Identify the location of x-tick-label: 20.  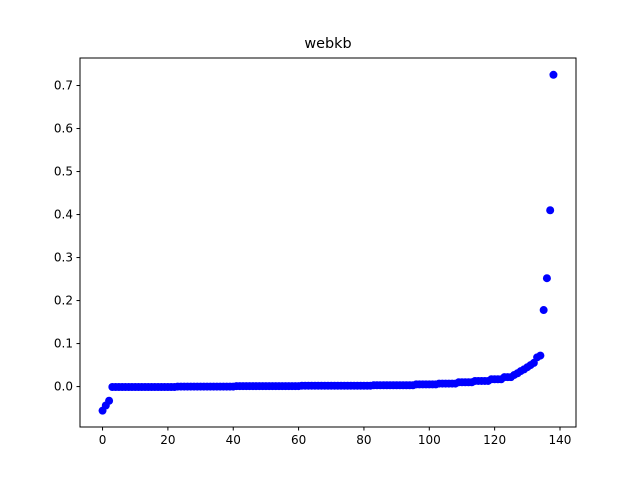
(167, 440).